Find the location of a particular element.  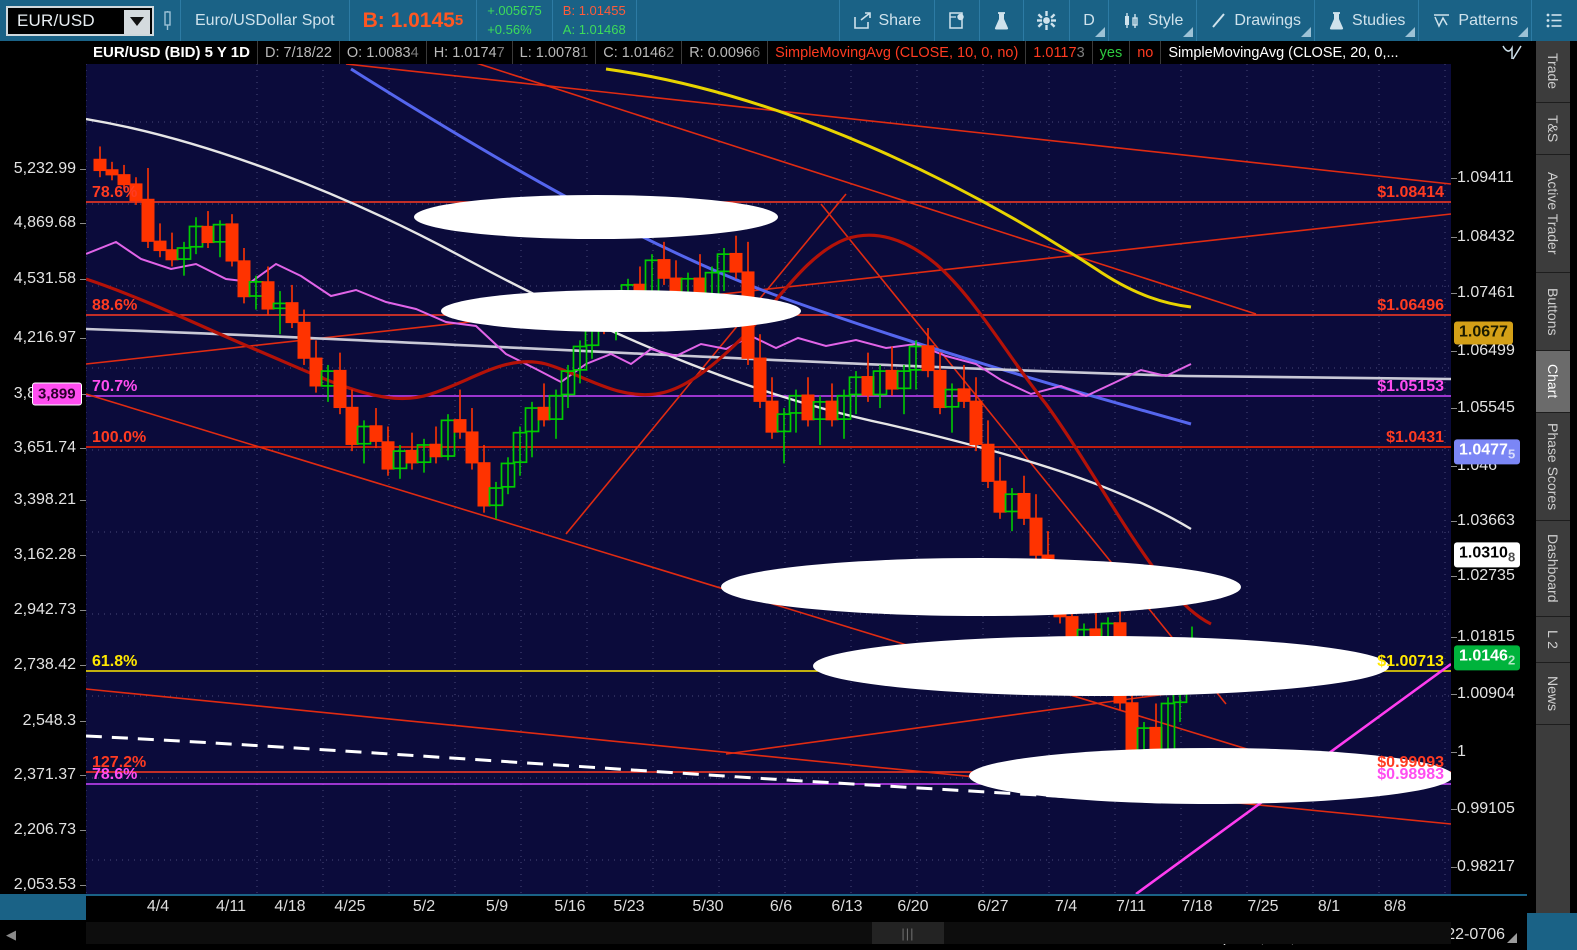

menu-icon is located at coordinates (1554, 20).